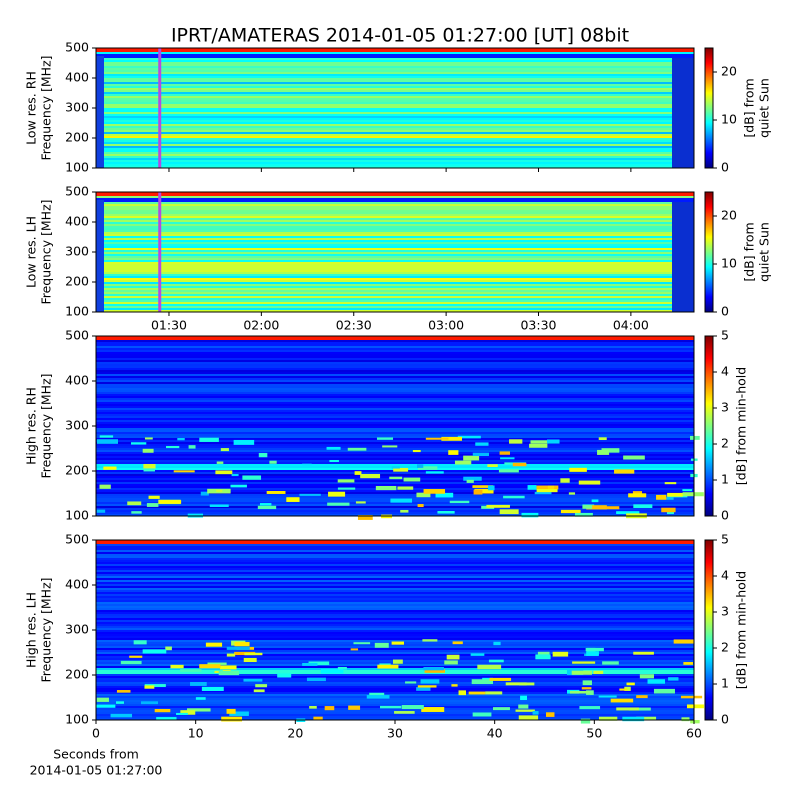 The height and width of the screenshot is (800, 800). What do you see at coordinates (96, 754) in the screenshot?
I see `x-axis-label: Seconds from` at bounding box center [96, 754].